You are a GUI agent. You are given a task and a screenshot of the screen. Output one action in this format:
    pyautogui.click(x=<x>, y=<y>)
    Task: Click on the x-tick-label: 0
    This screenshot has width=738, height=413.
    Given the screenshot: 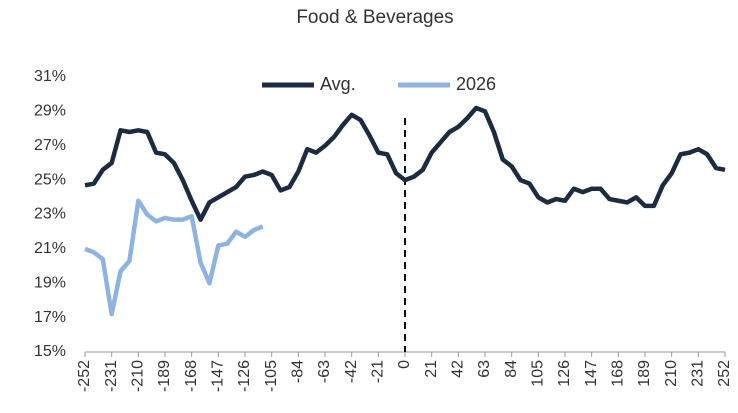 What is the action you would take?
    pyautogui.click(x=404, y=364)
    